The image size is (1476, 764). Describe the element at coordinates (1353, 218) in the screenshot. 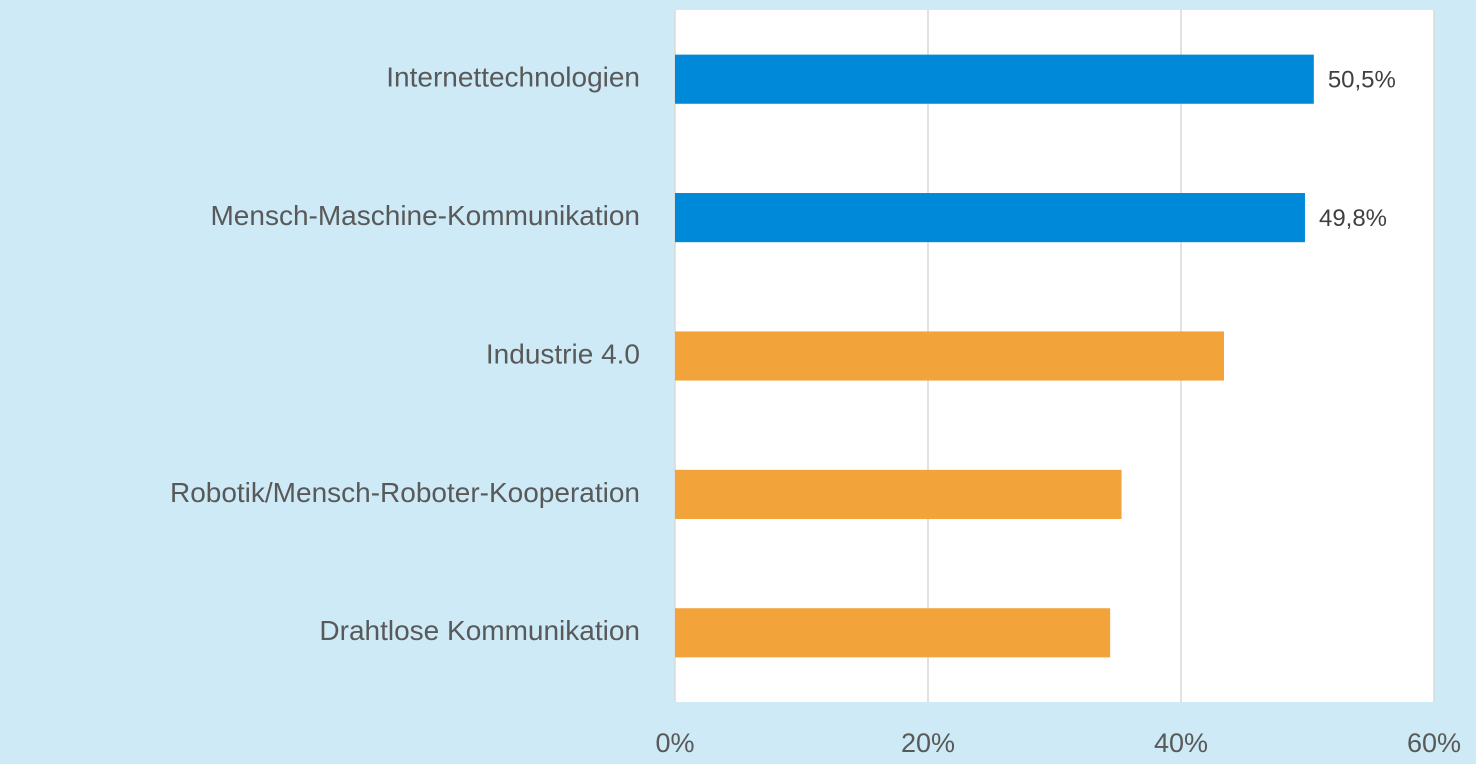

I see `data-label: 49,8%` at that location.